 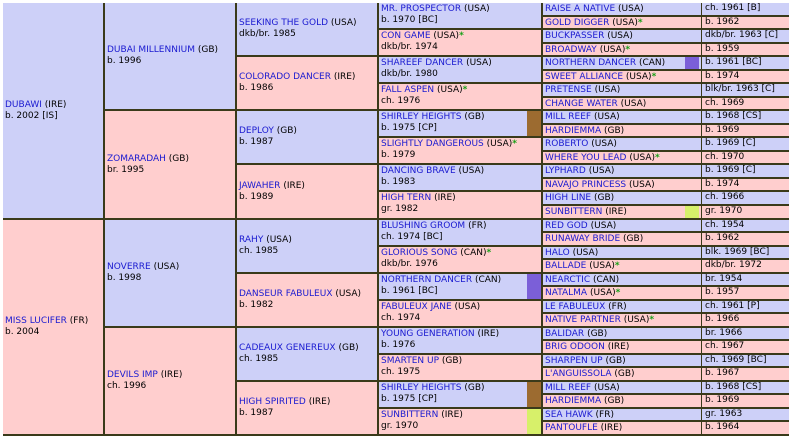 I want to click on horse-name-link: PANTOUFLE, so click(x=571, y=428).